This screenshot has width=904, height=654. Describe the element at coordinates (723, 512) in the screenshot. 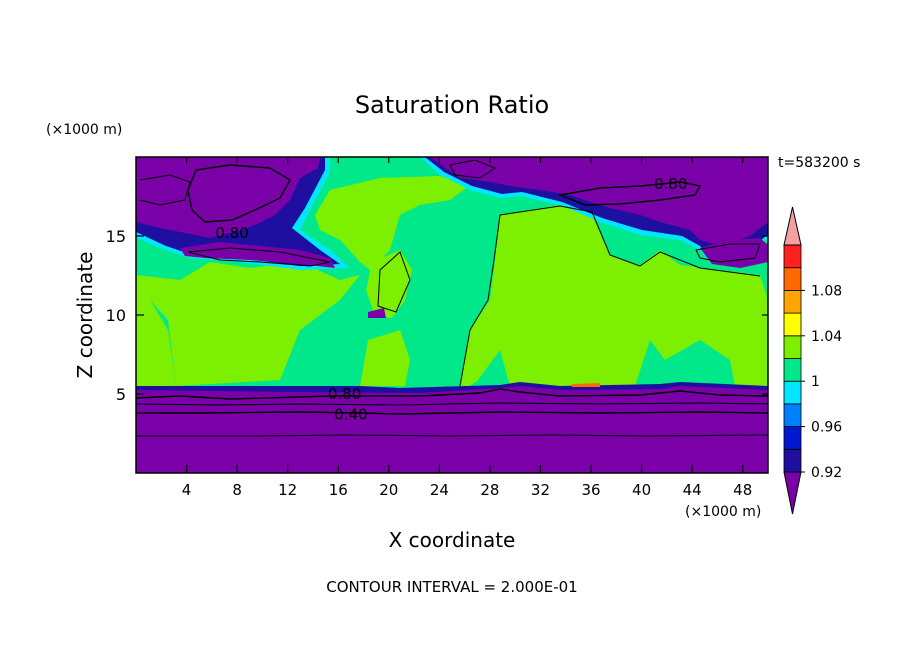

I see `x-axis-unit: (×1000 m)` at that location.